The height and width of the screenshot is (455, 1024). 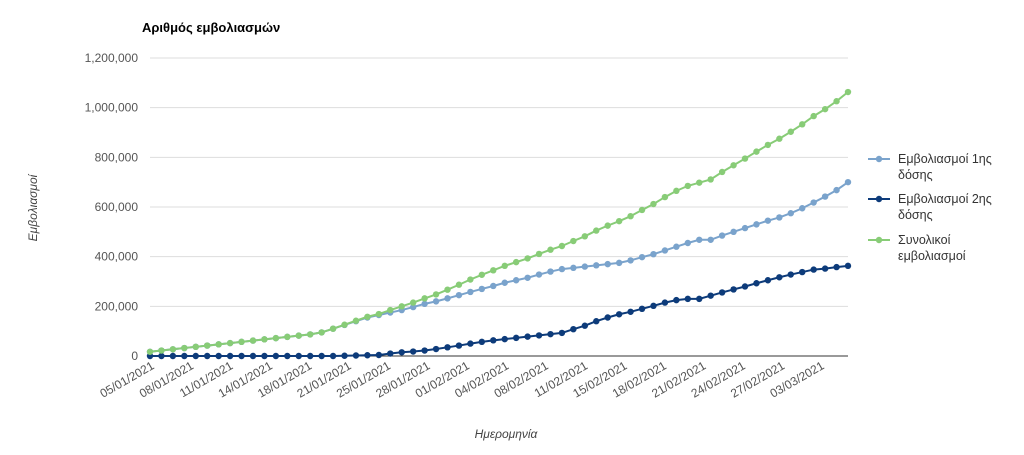 What do you see at coordinates (917, 248) in the screenshot?
I see `legend-item: Συνολικοί εμβολιασμοί` at bounding box center [917, 248].